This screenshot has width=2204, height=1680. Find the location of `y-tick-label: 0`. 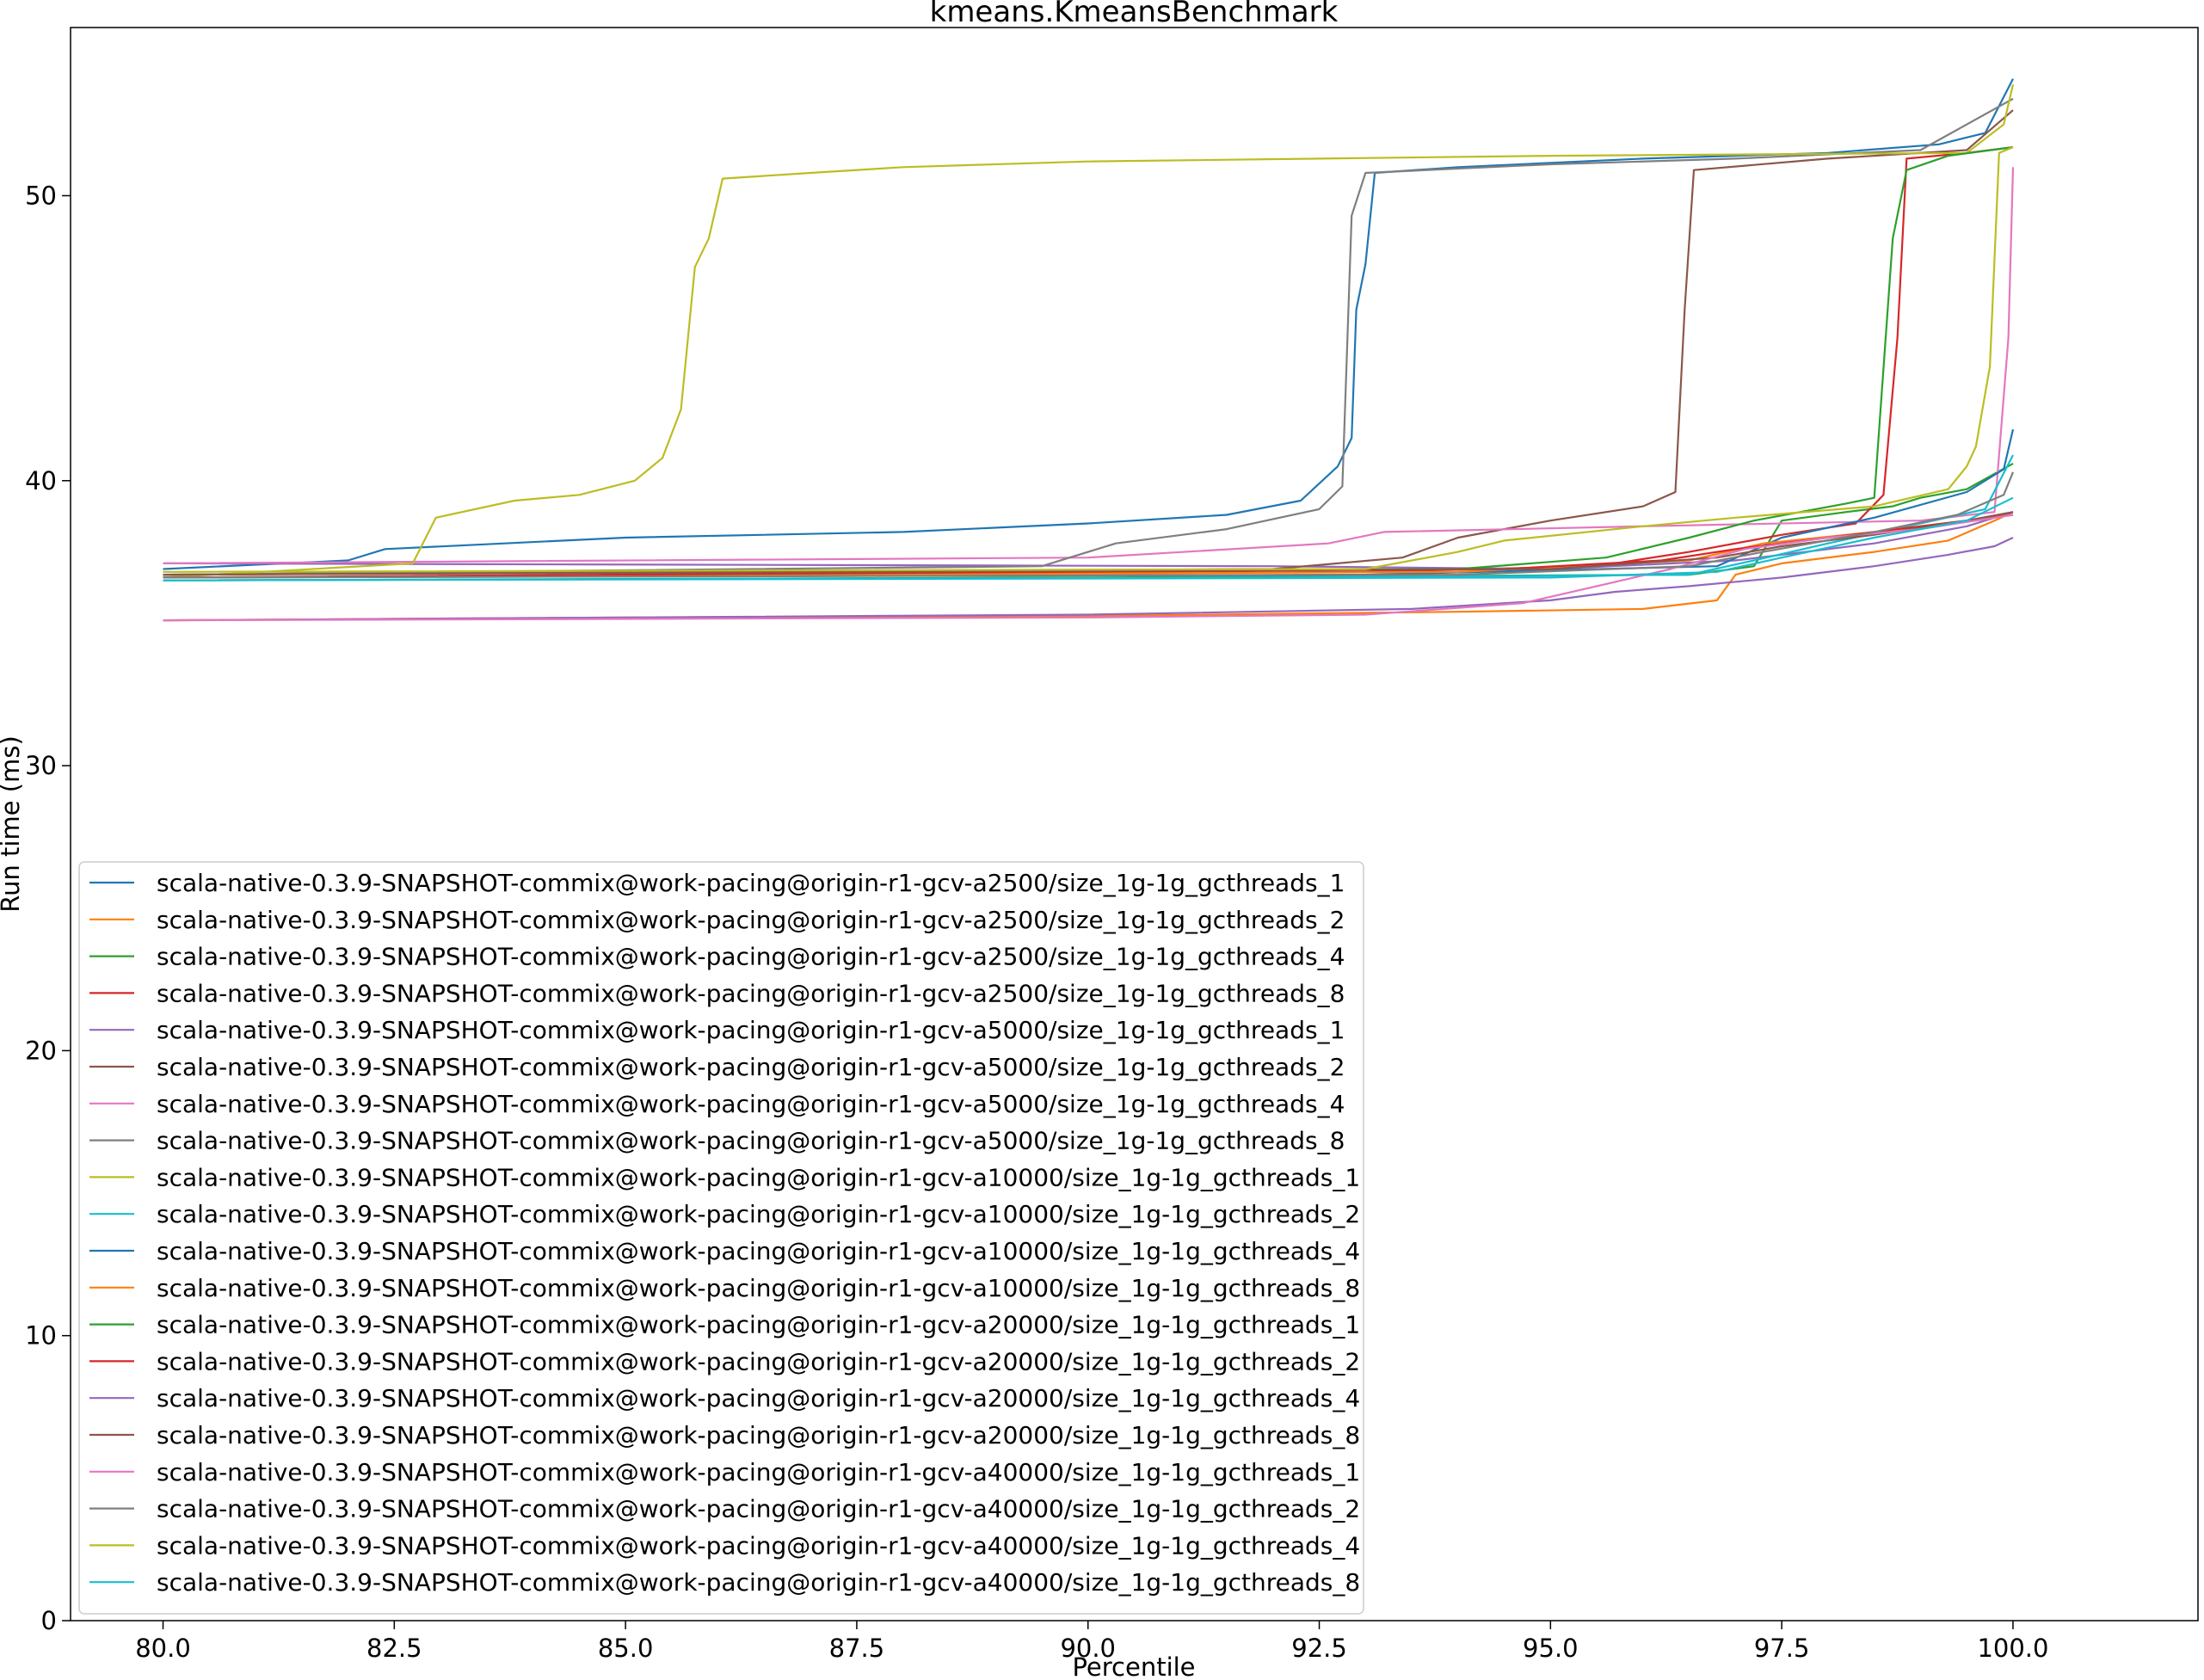

y-tick-label: 0 is located at coordinates (49, 1621).